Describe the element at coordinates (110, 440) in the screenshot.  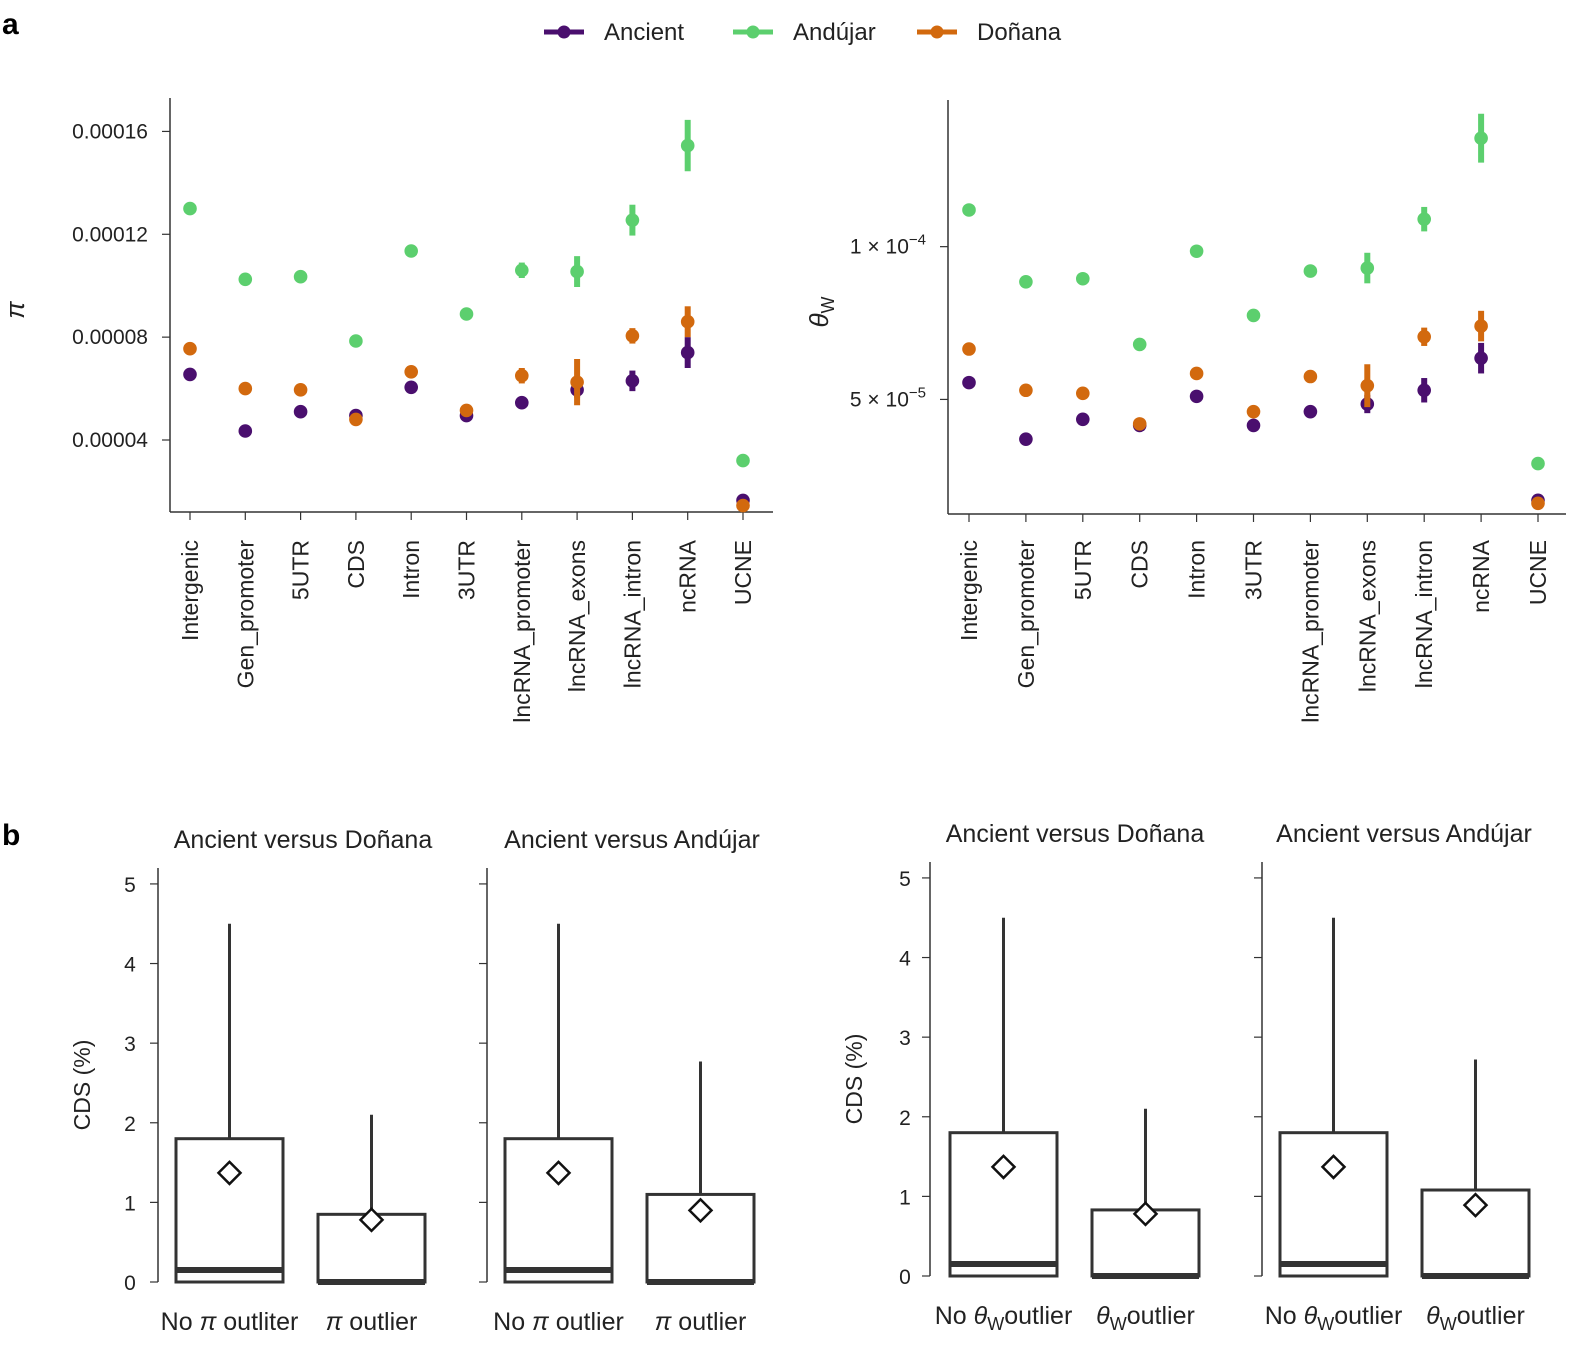
I see `y-tick-label: 0.00004` at that location.